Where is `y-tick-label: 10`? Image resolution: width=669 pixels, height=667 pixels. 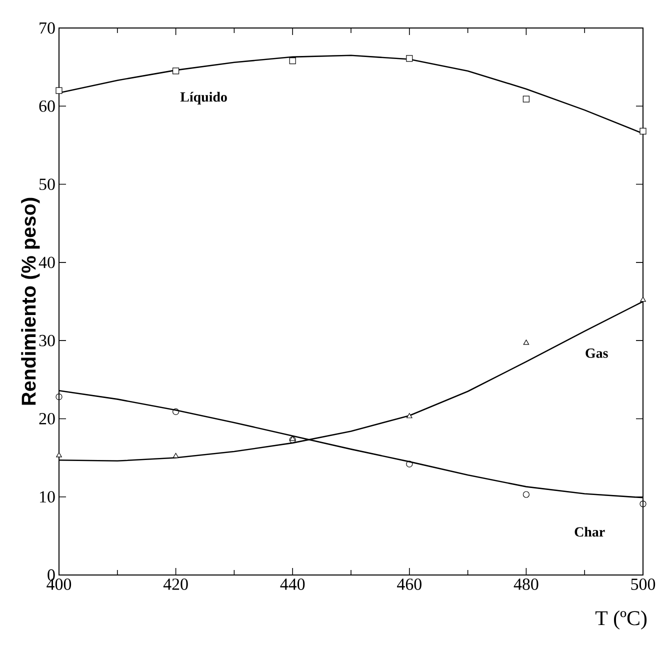
y-tick-label: 10 is located at coordinates (47, 497).